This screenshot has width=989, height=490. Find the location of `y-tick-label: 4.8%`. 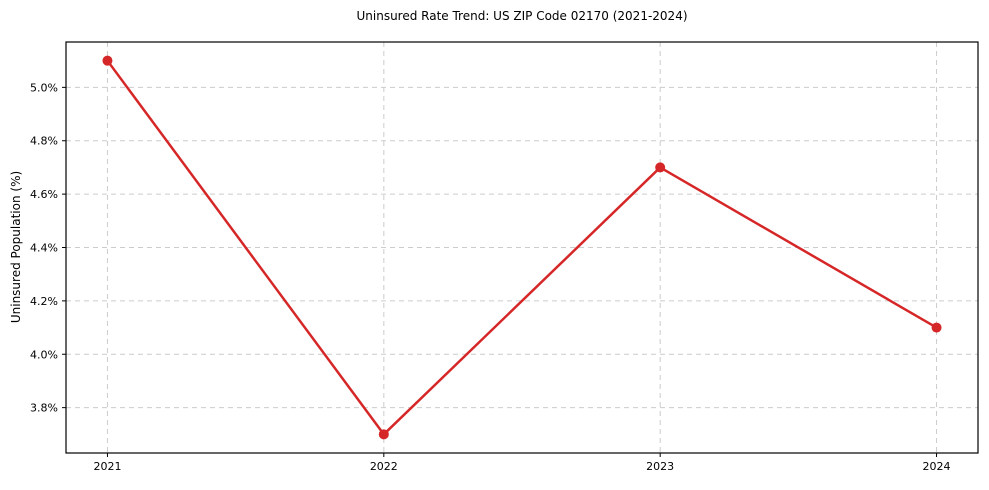

y-tick-label: 4.8% is located at coordinates (44, 141).